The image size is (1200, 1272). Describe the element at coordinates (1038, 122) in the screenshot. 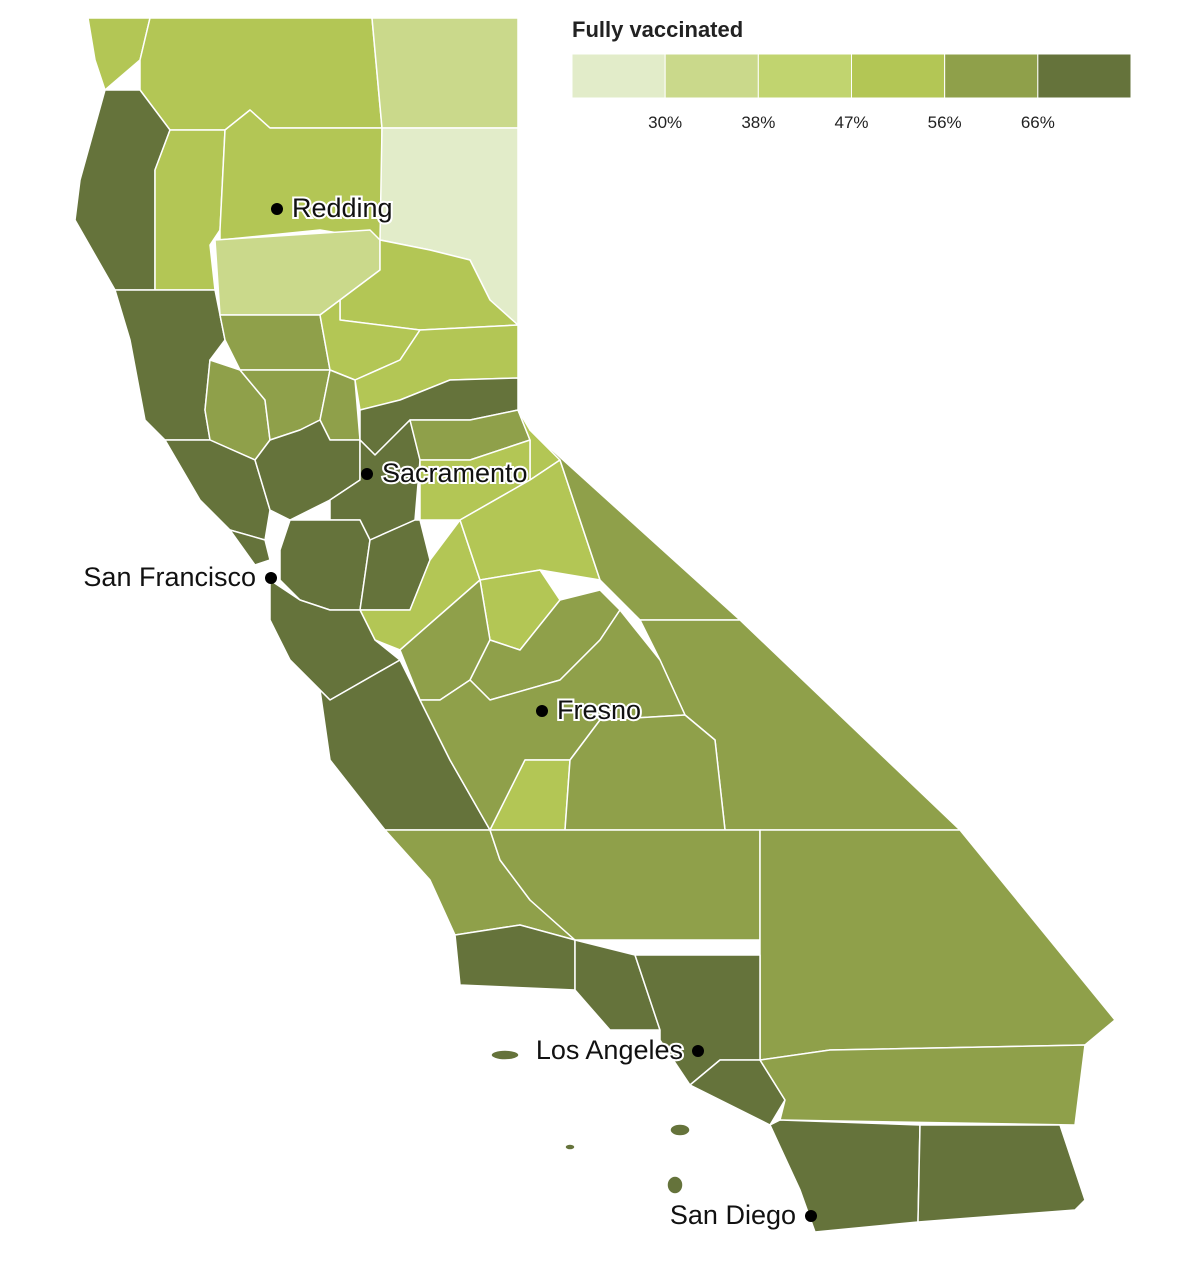

I see `legend-tick-label: 66%` at that location.